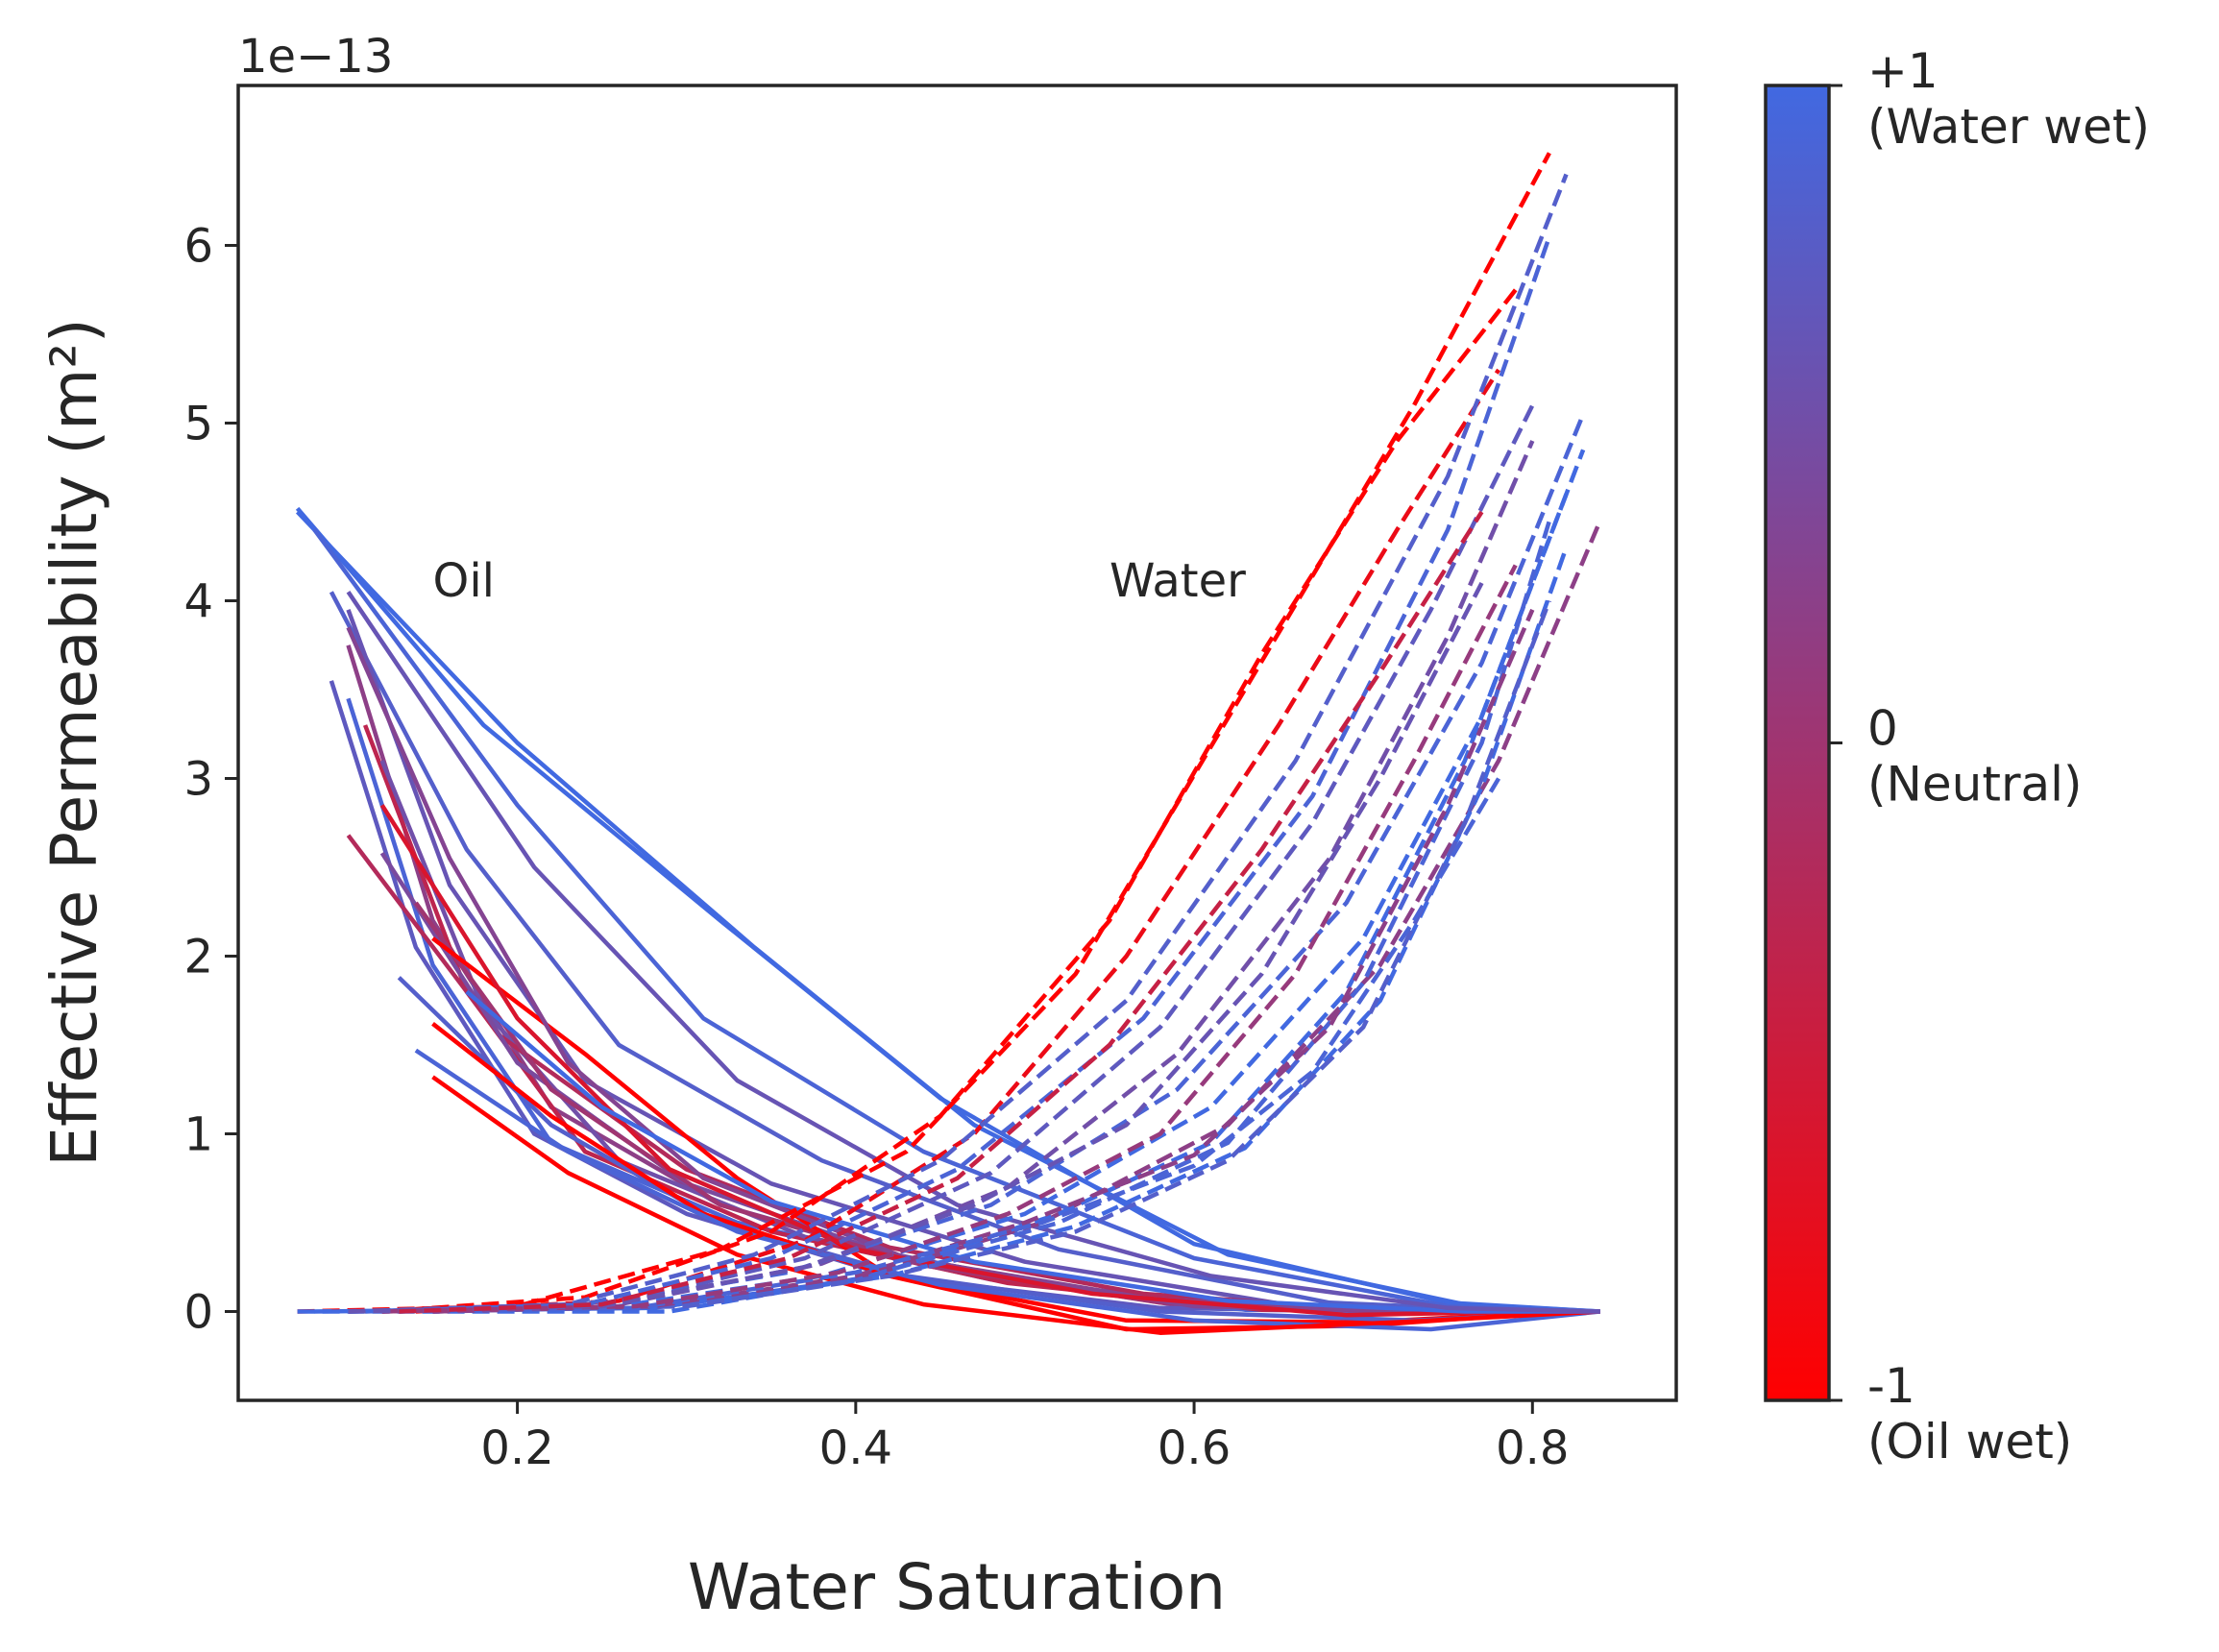  Describe the element at coordinates (2008, 127) in the screenshot. I see `colorbar-tick-description: (Water wet)` at that location.